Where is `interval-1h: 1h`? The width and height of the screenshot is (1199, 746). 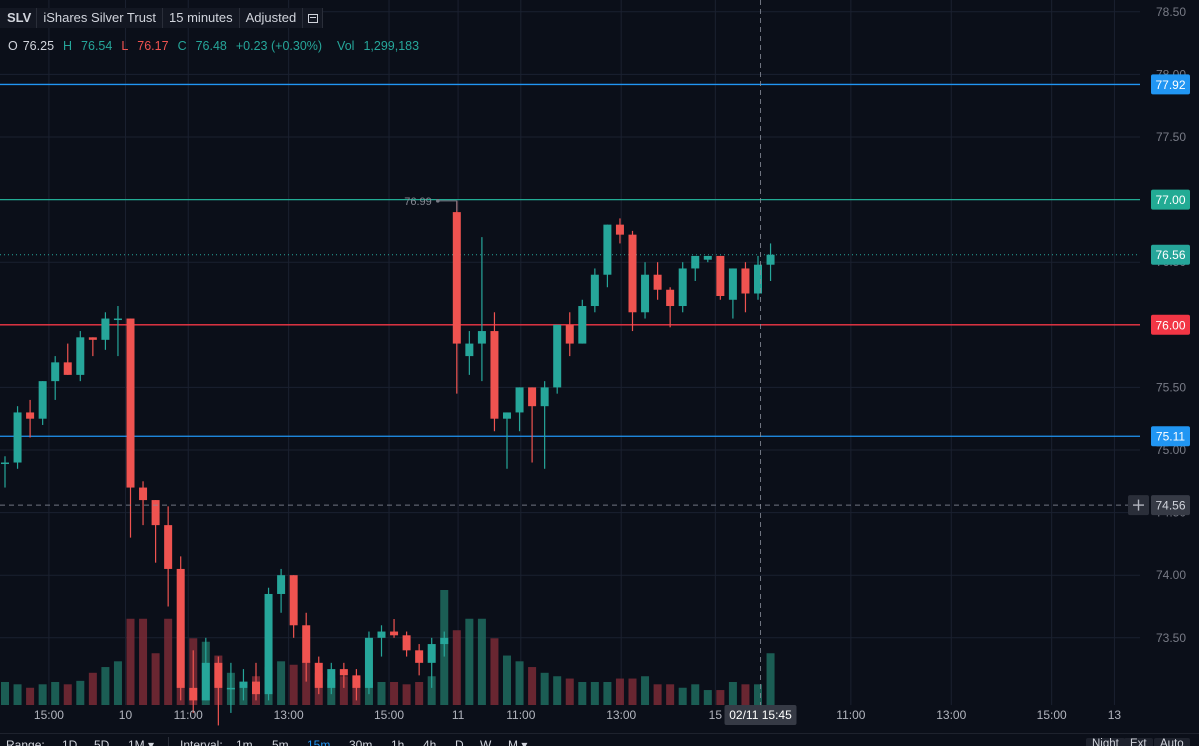 interval-1h: 1h is located at coordinates (398, 742).